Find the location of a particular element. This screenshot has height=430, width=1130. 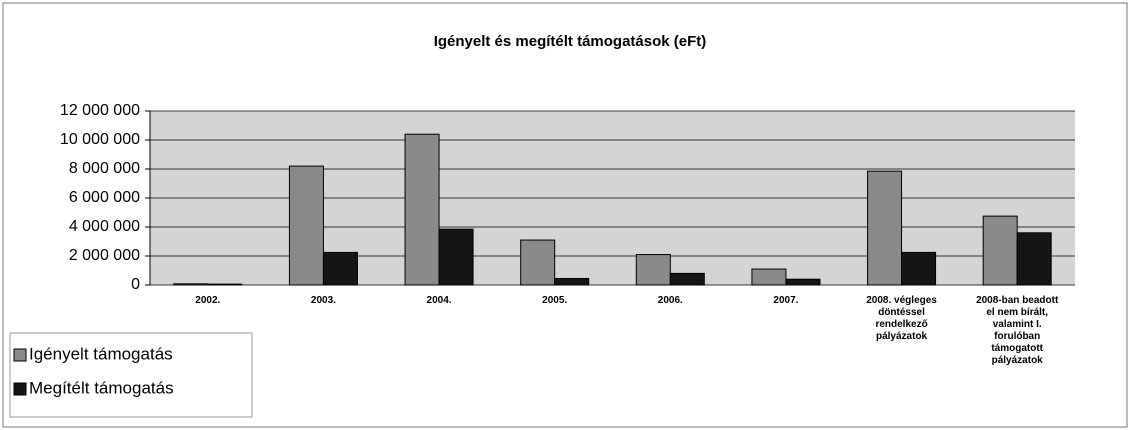

y-tick-label: 8 000 000 is located at coordinates (104, 168).